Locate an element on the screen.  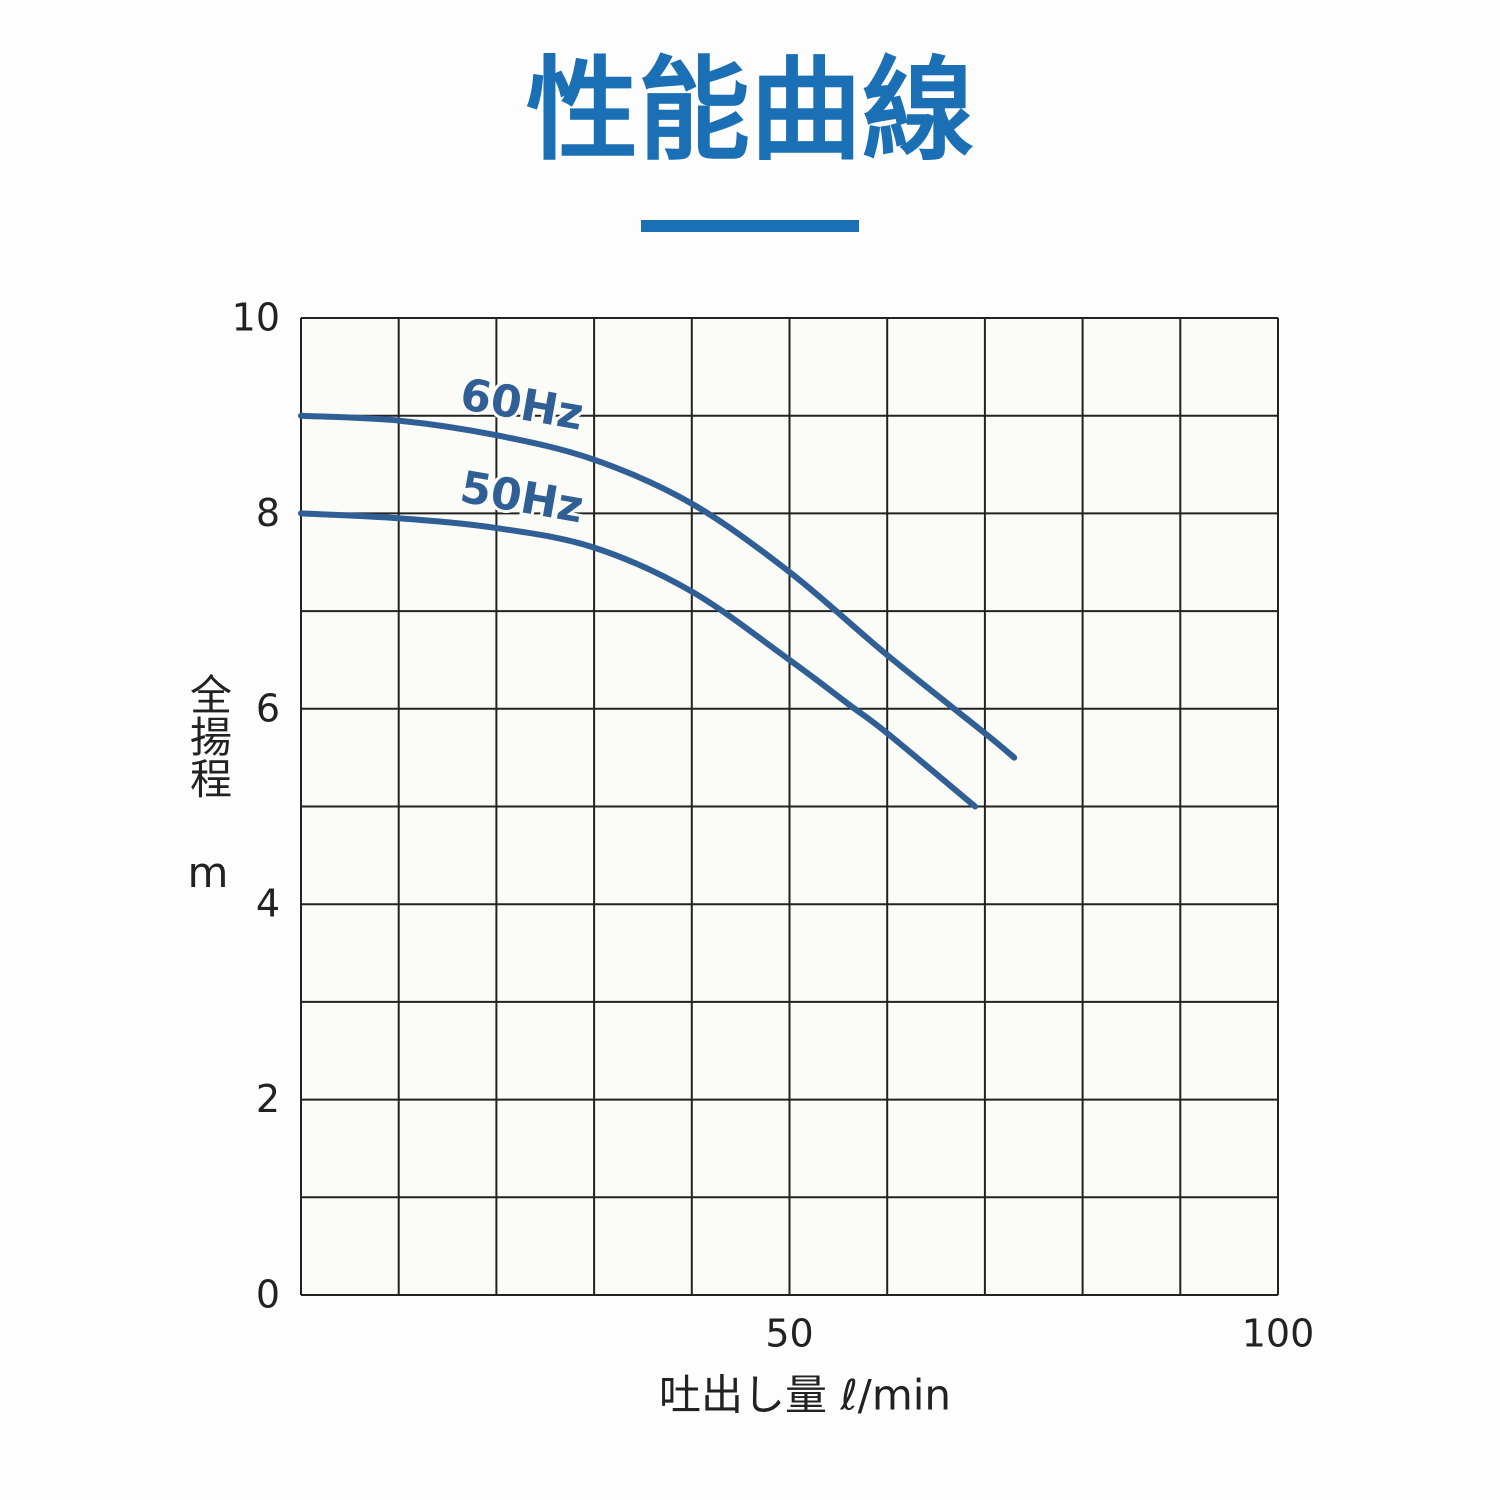
x-axis-label: 吐出し量 ℓ/min is located at coordinates (805, 1395).